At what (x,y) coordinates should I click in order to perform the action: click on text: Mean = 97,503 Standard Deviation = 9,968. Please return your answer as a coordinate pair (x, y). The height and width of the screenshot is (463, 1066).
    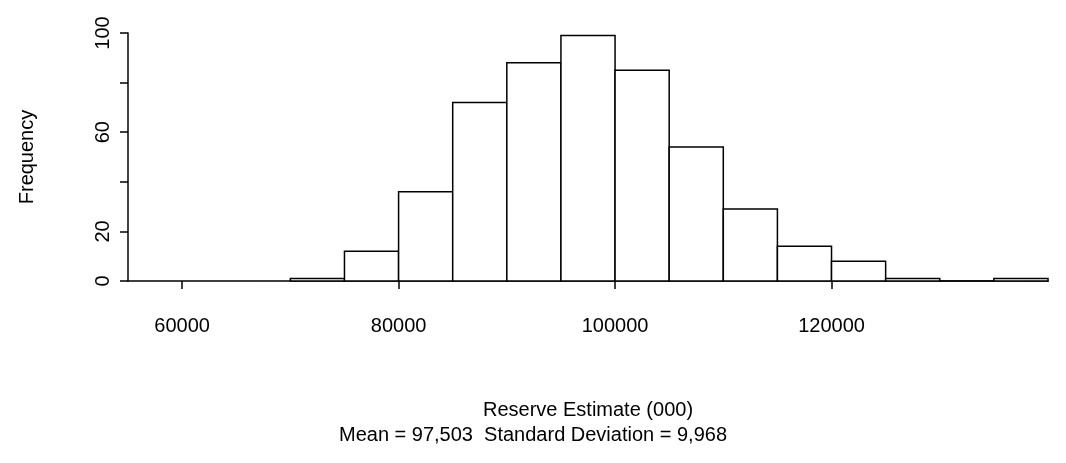
    Looking at the image, I should click on (533, 434).